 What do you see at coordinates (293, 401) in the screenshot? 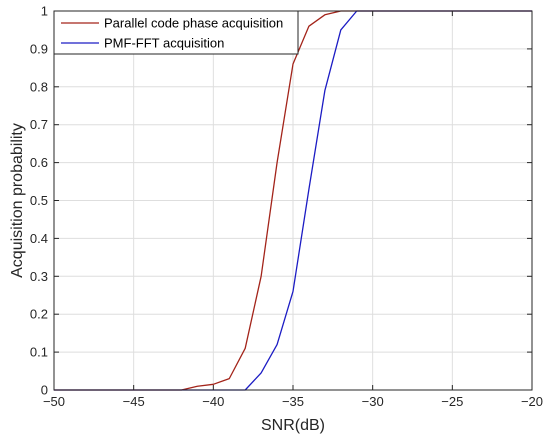
I see `x-tick-label: −35` at bounding box center [293, 401].